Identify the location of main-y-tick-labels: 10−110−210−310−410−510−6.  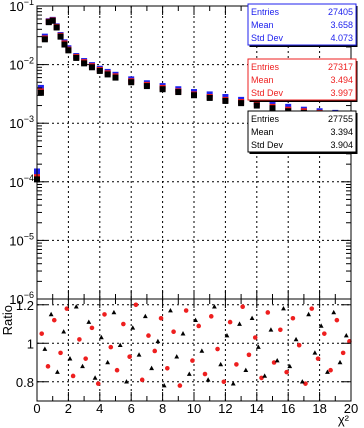
(21, 153).